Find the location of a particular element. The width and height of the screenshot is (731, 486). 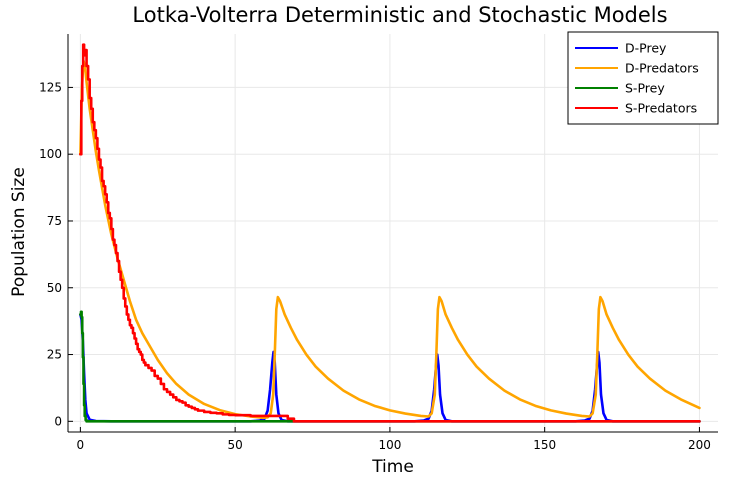

y-tick-labels: 0 25 50 75 100 125 is located at coordinates (50, 254).